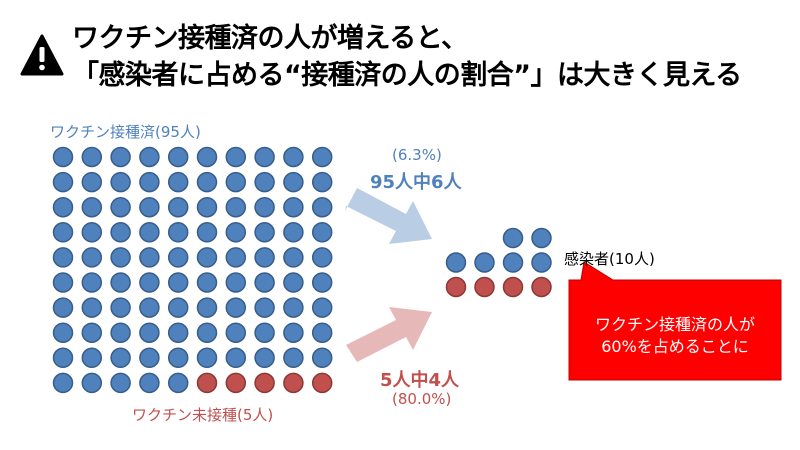  Describe the element at coordinates (420, 380) in the screenshot. I see `unvaccinated-infection-count: 5人中4人` at that location.